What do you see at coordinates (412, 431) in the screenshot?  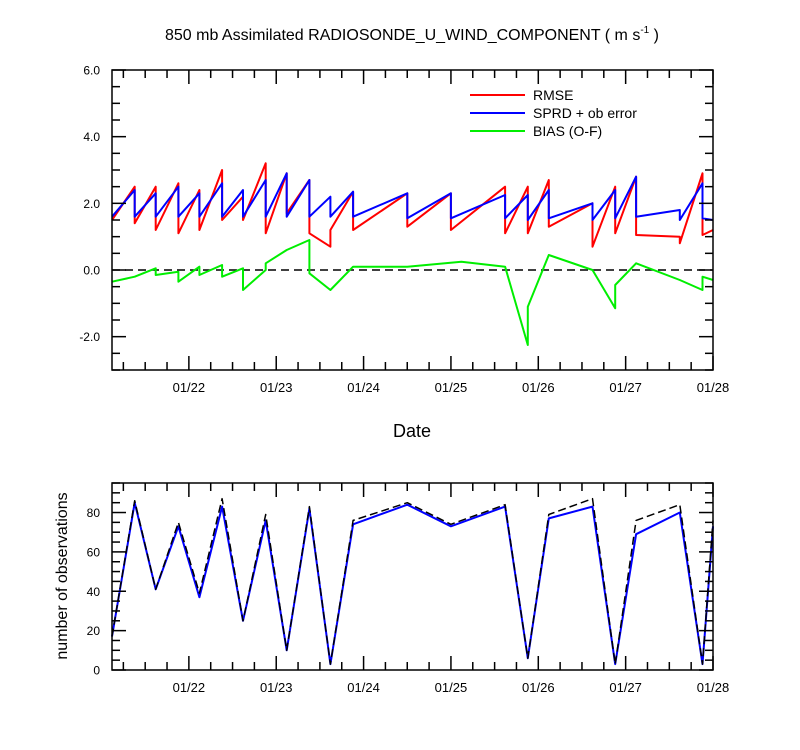 I see `x-axis-title: Date` at bounding box center [412, 431].